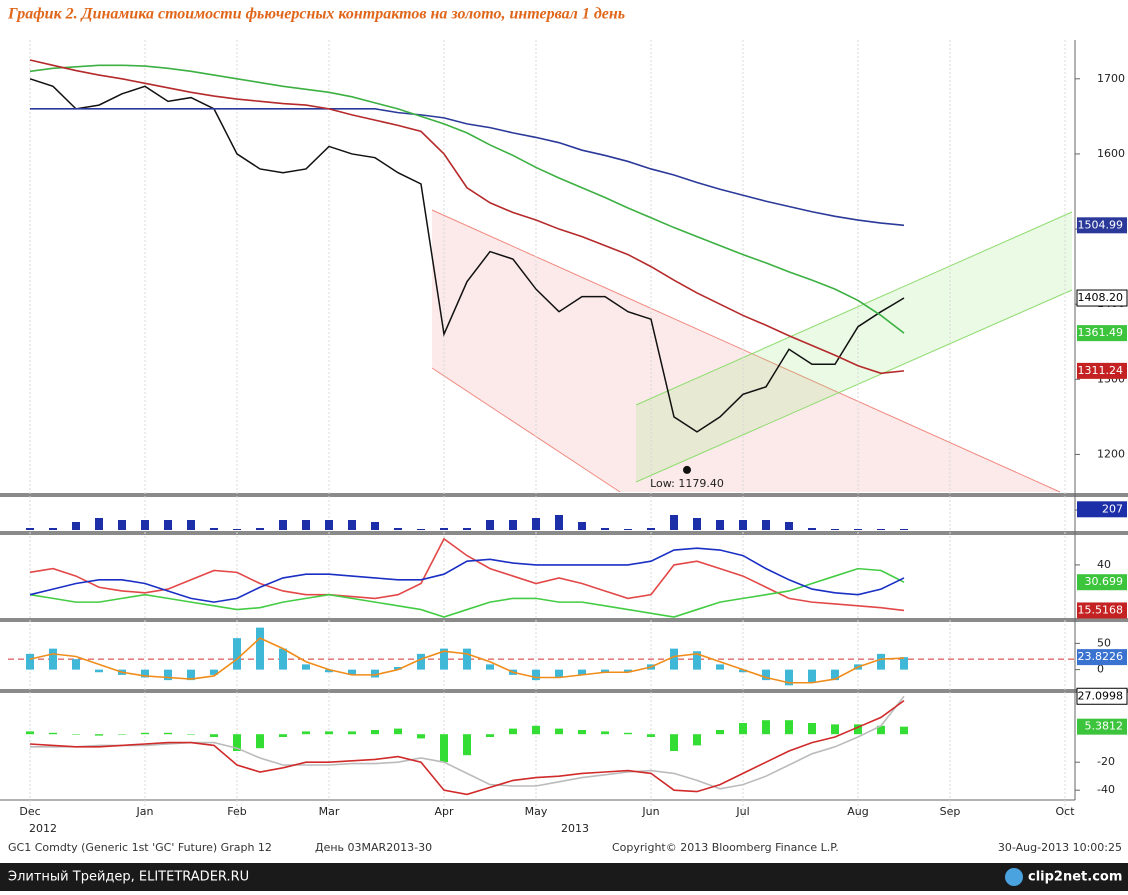  What do you see at coordinates (564, 877) in the screenshot?
I see `banner` at bounding box center [564, 877].